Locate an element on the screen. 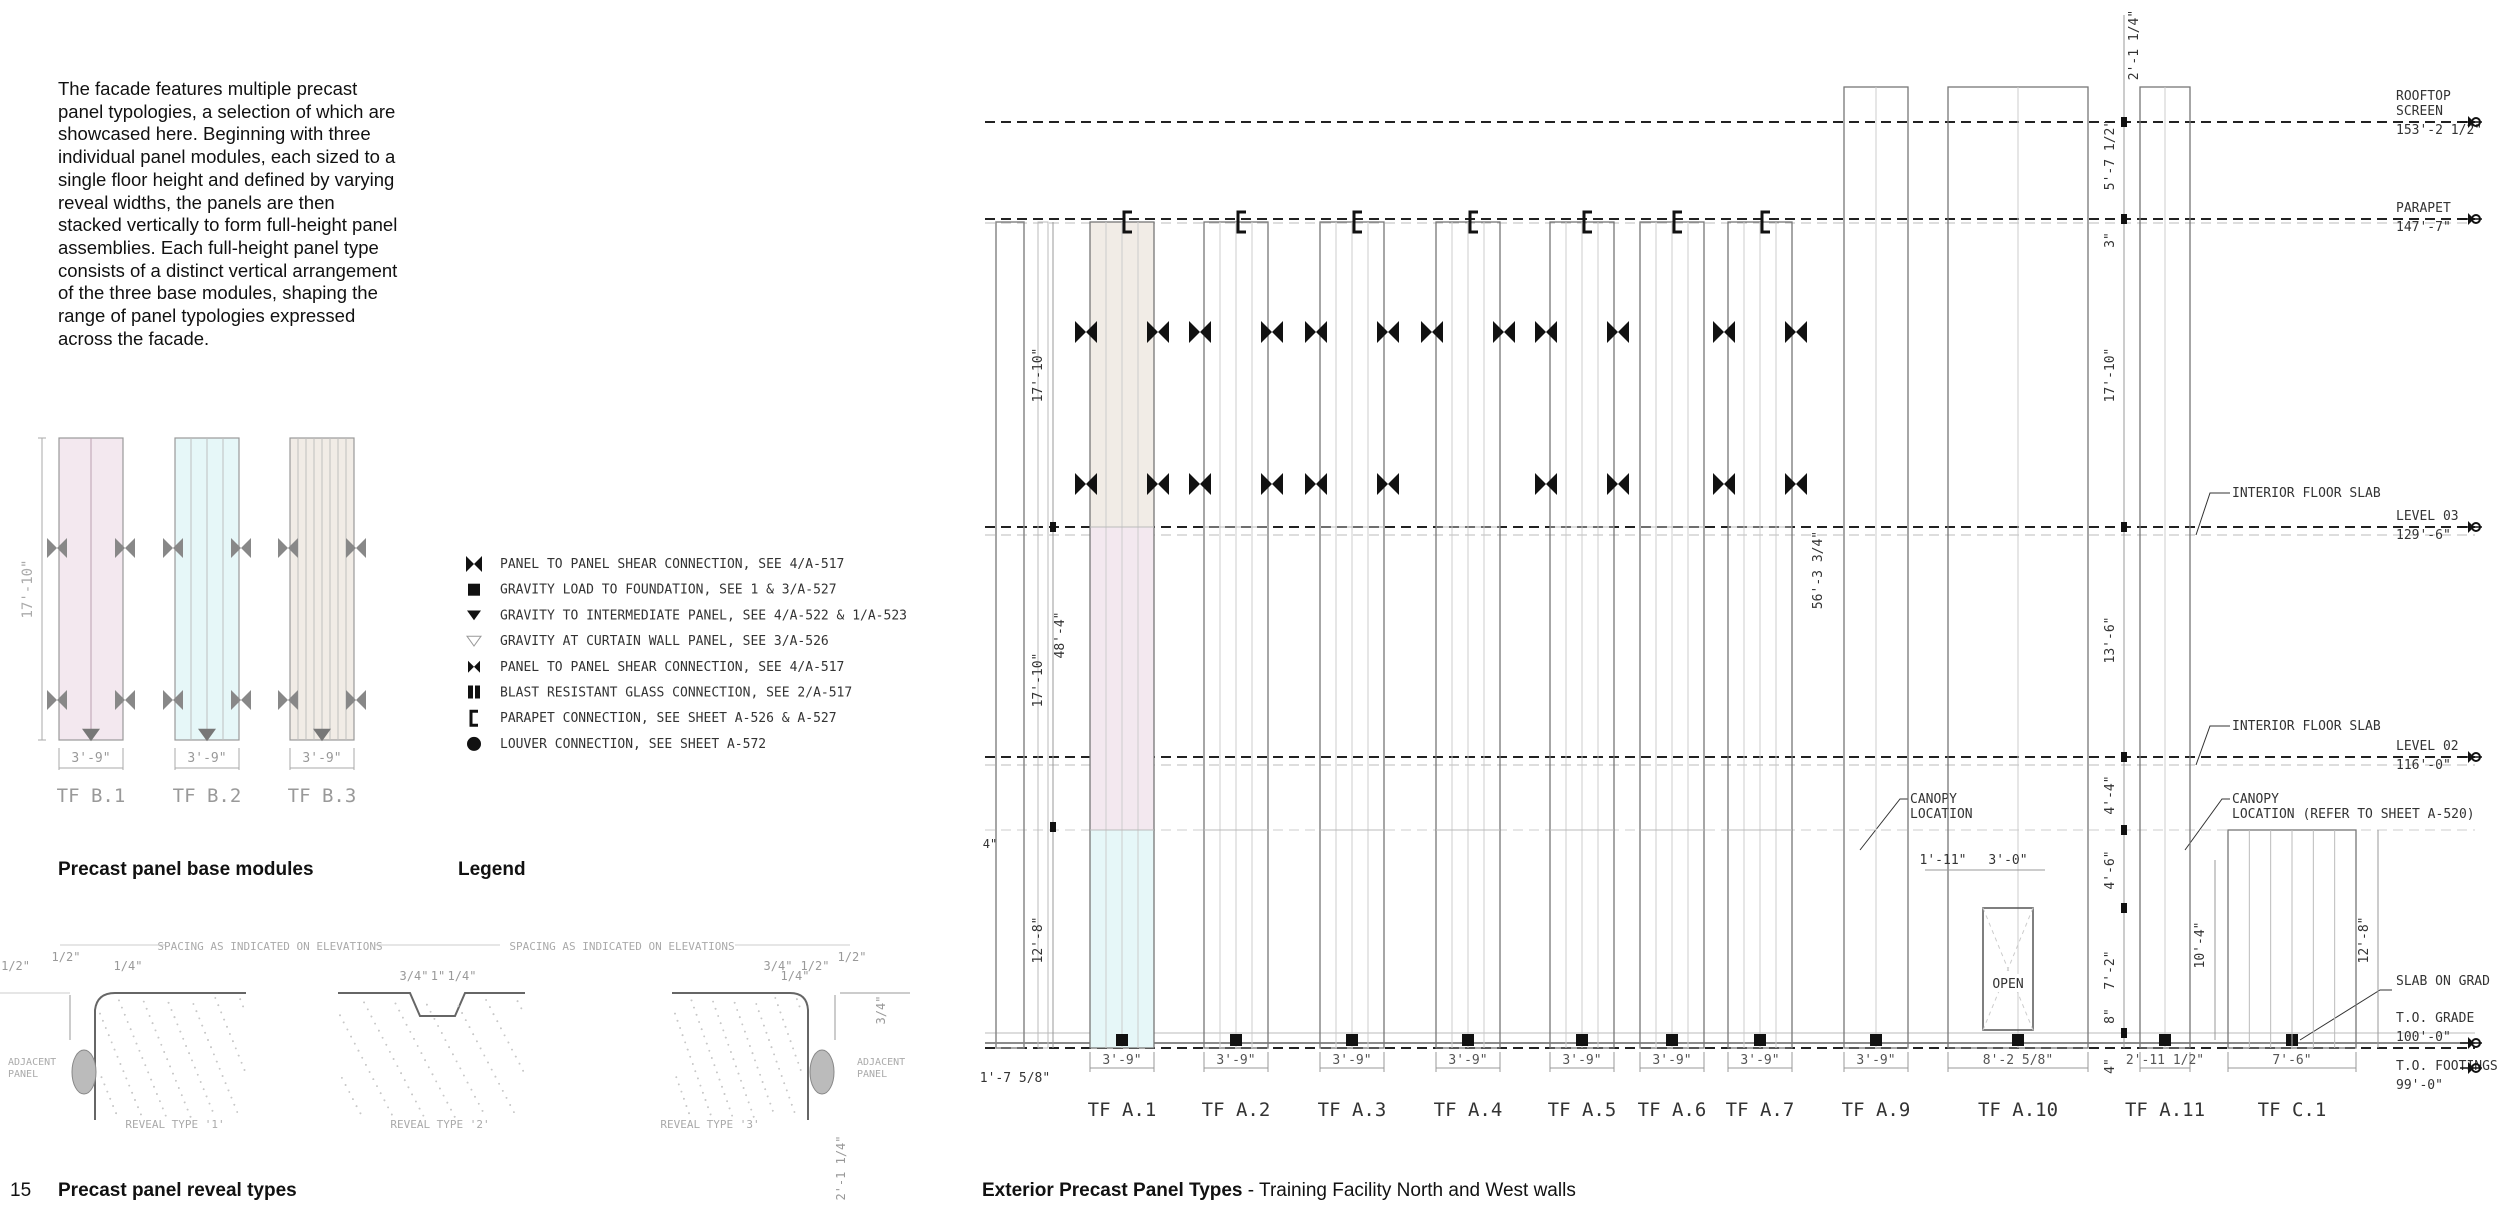  shear-connection-small-icon is located at coordinates (474, 666).